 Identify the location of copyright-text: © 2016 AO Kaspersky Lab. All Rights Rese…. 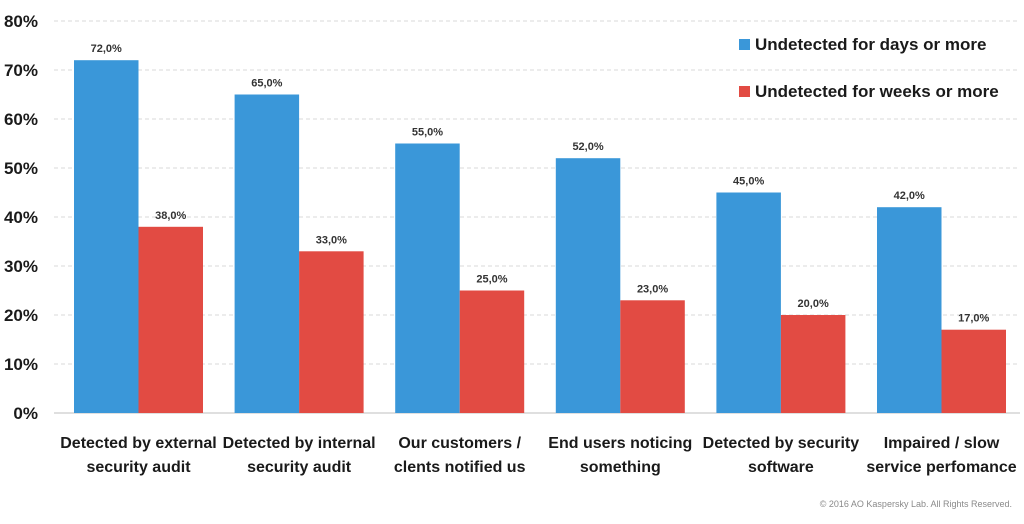
(916, 504).